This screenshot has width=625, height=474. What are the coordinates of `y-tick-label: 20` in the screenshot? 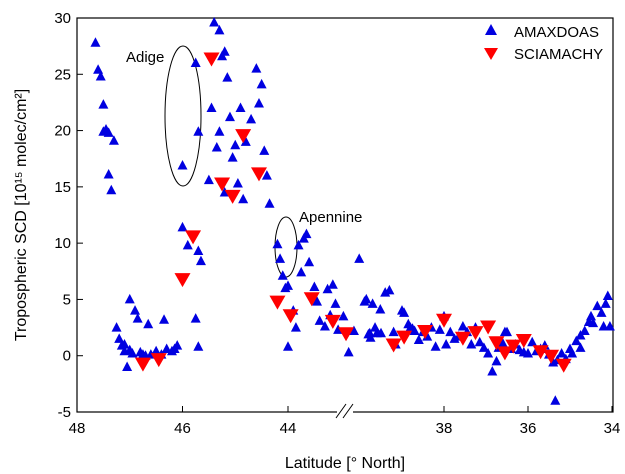 It's located at (62, 131).